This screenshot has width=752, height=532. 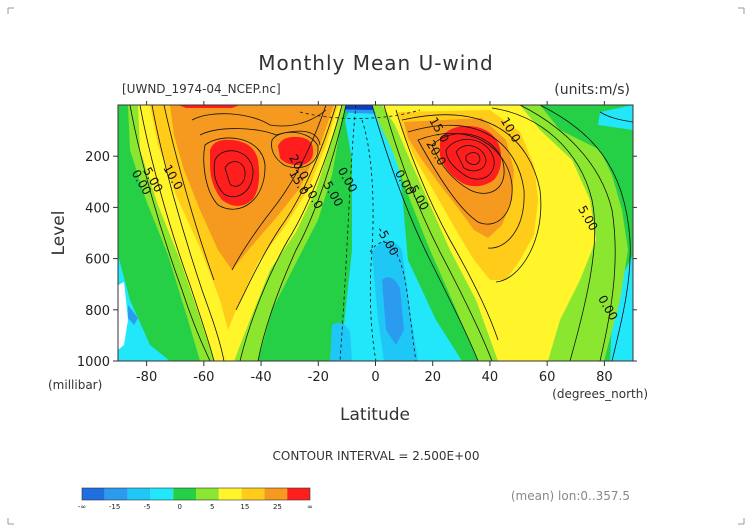 What do you see at coordinates (97, 260) in the screenshot?
I see `y-tick-label: 600` at bounding box center [97, 260].